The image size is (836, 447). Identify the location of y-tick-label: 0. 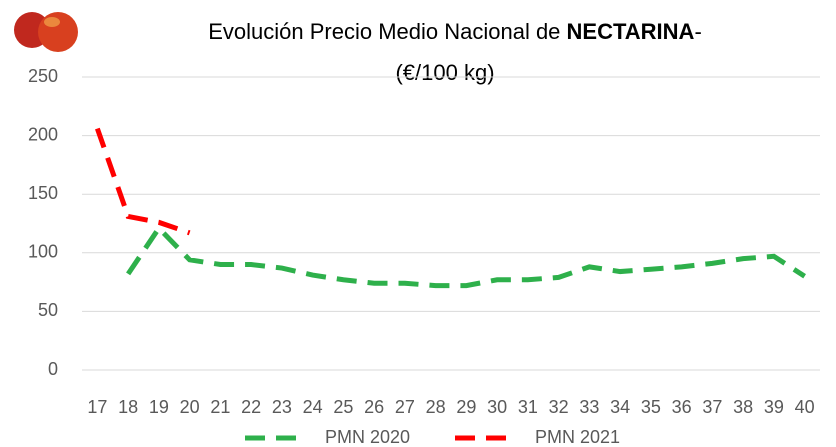
(53, 369).